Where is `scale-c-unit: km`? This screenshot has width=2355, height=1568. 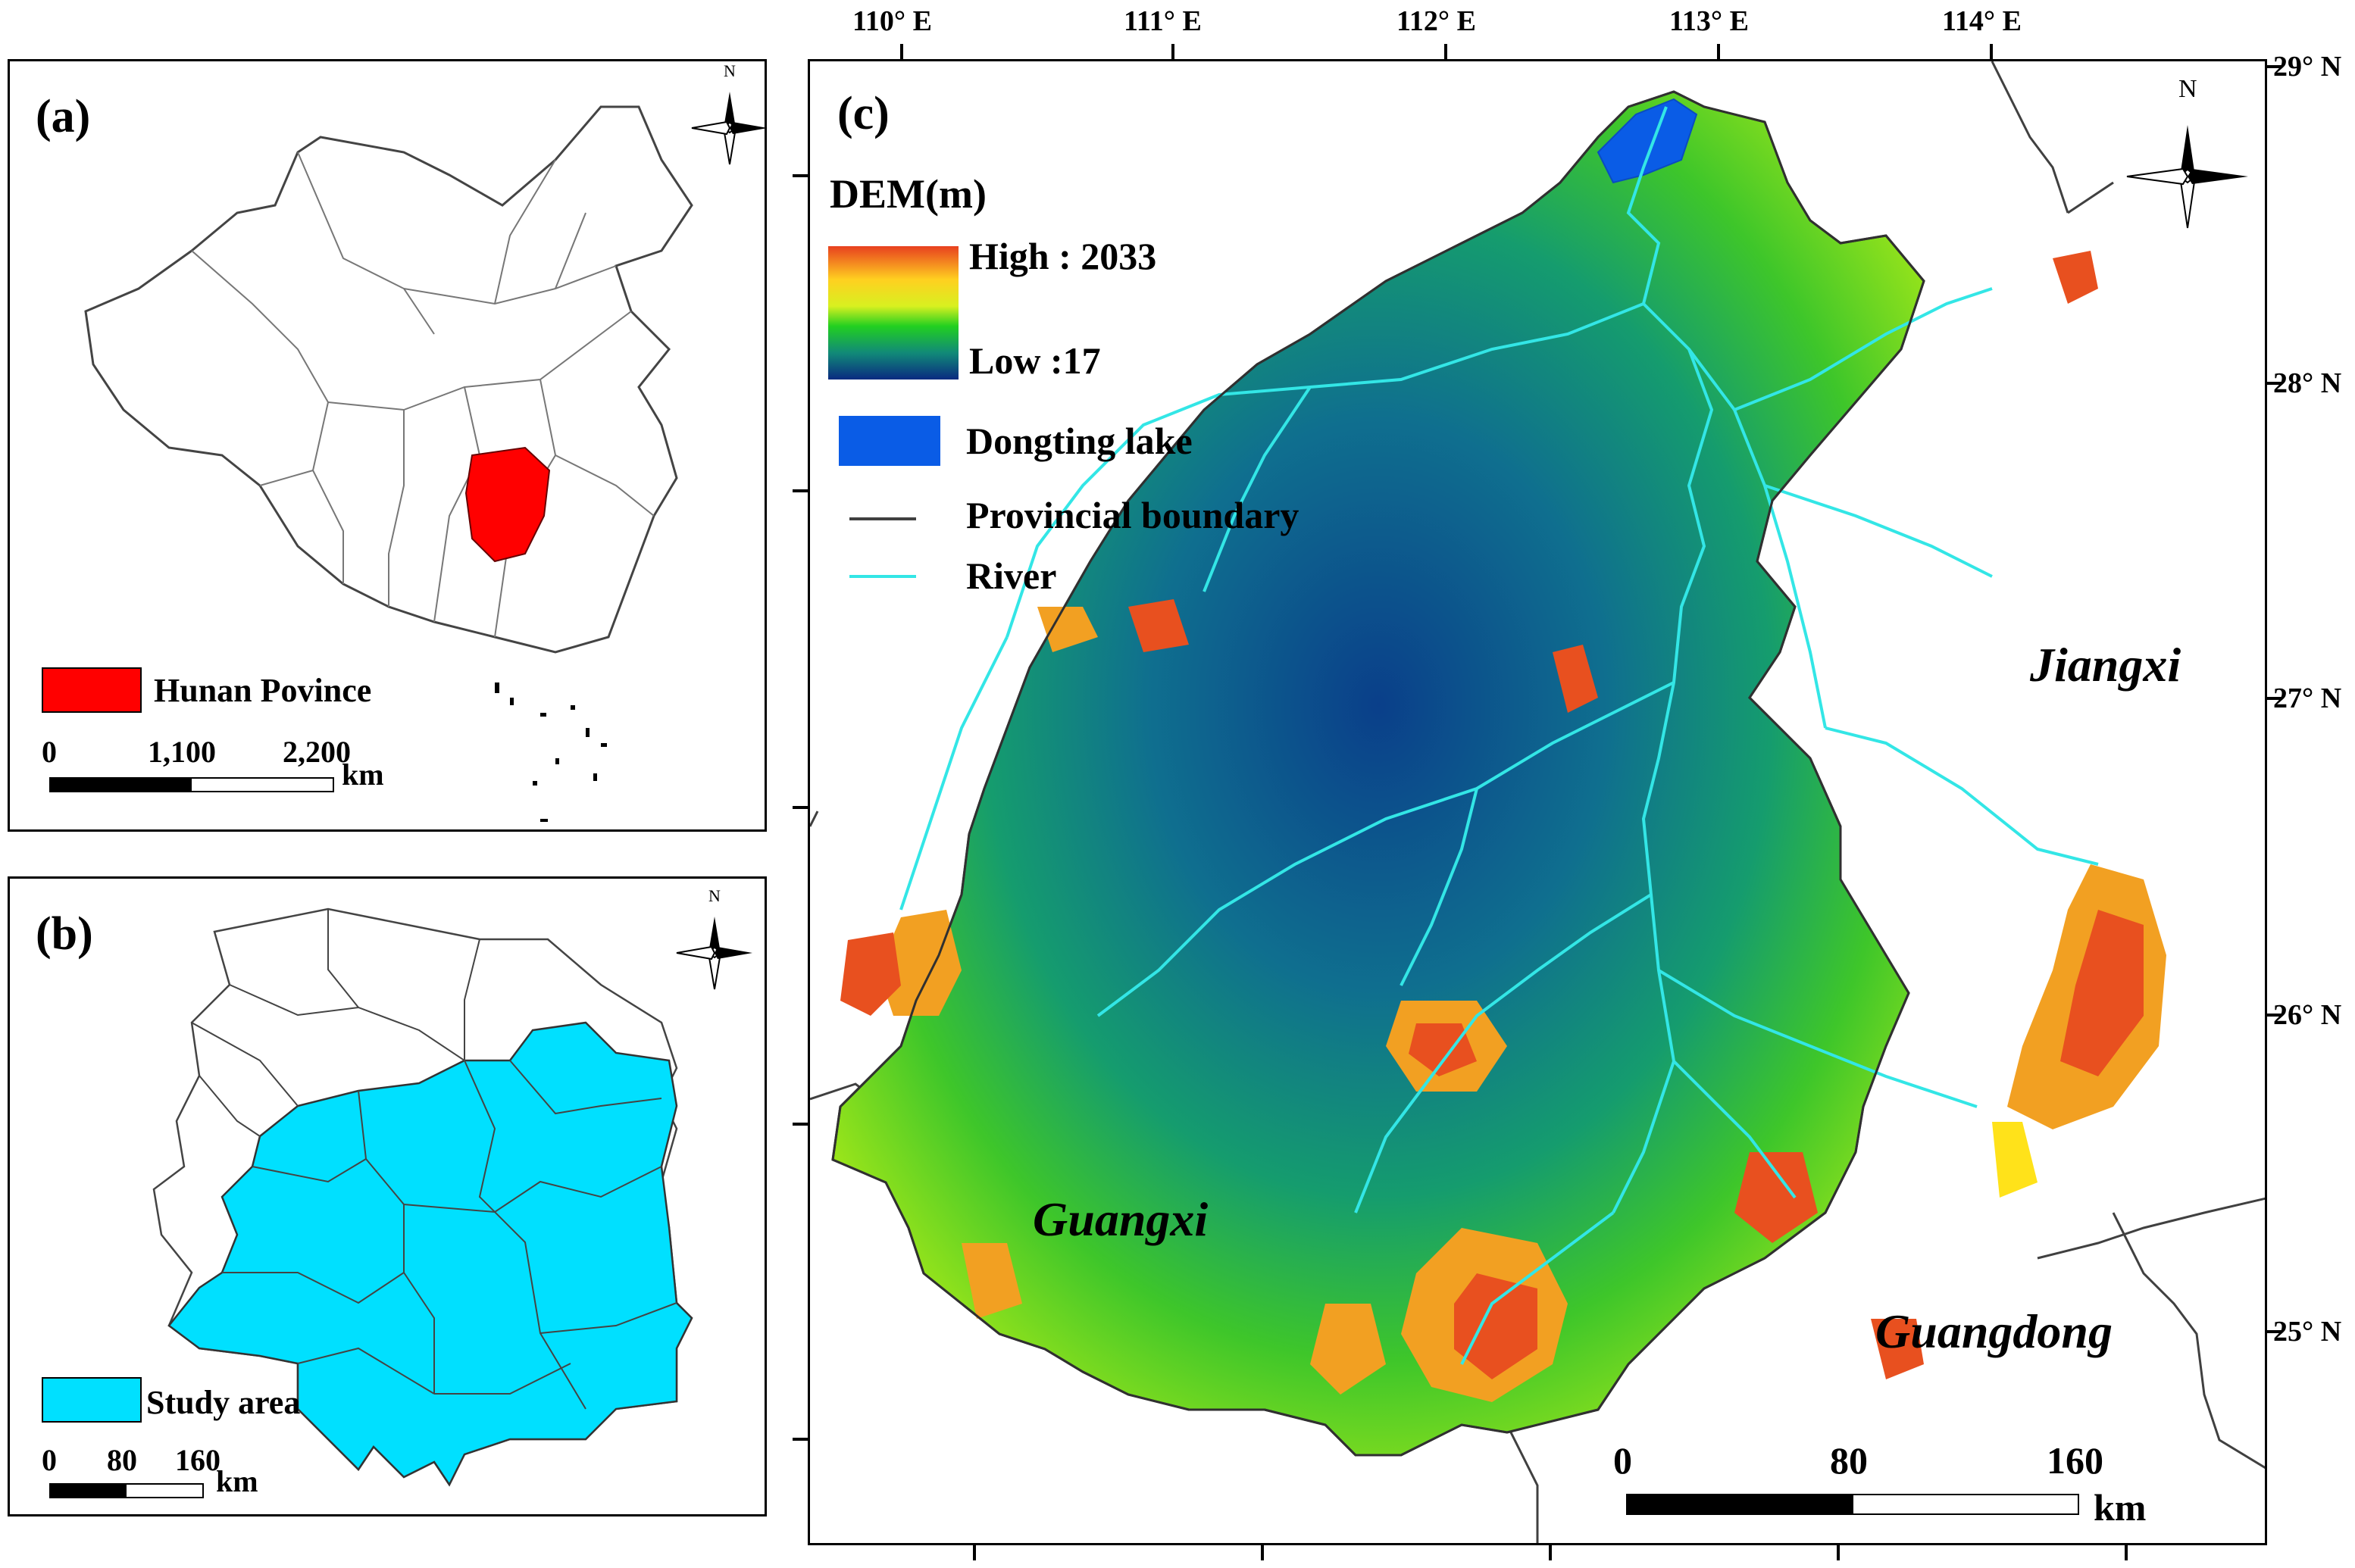
scale-c-unit: km is located at coordinates (2120, 1507).